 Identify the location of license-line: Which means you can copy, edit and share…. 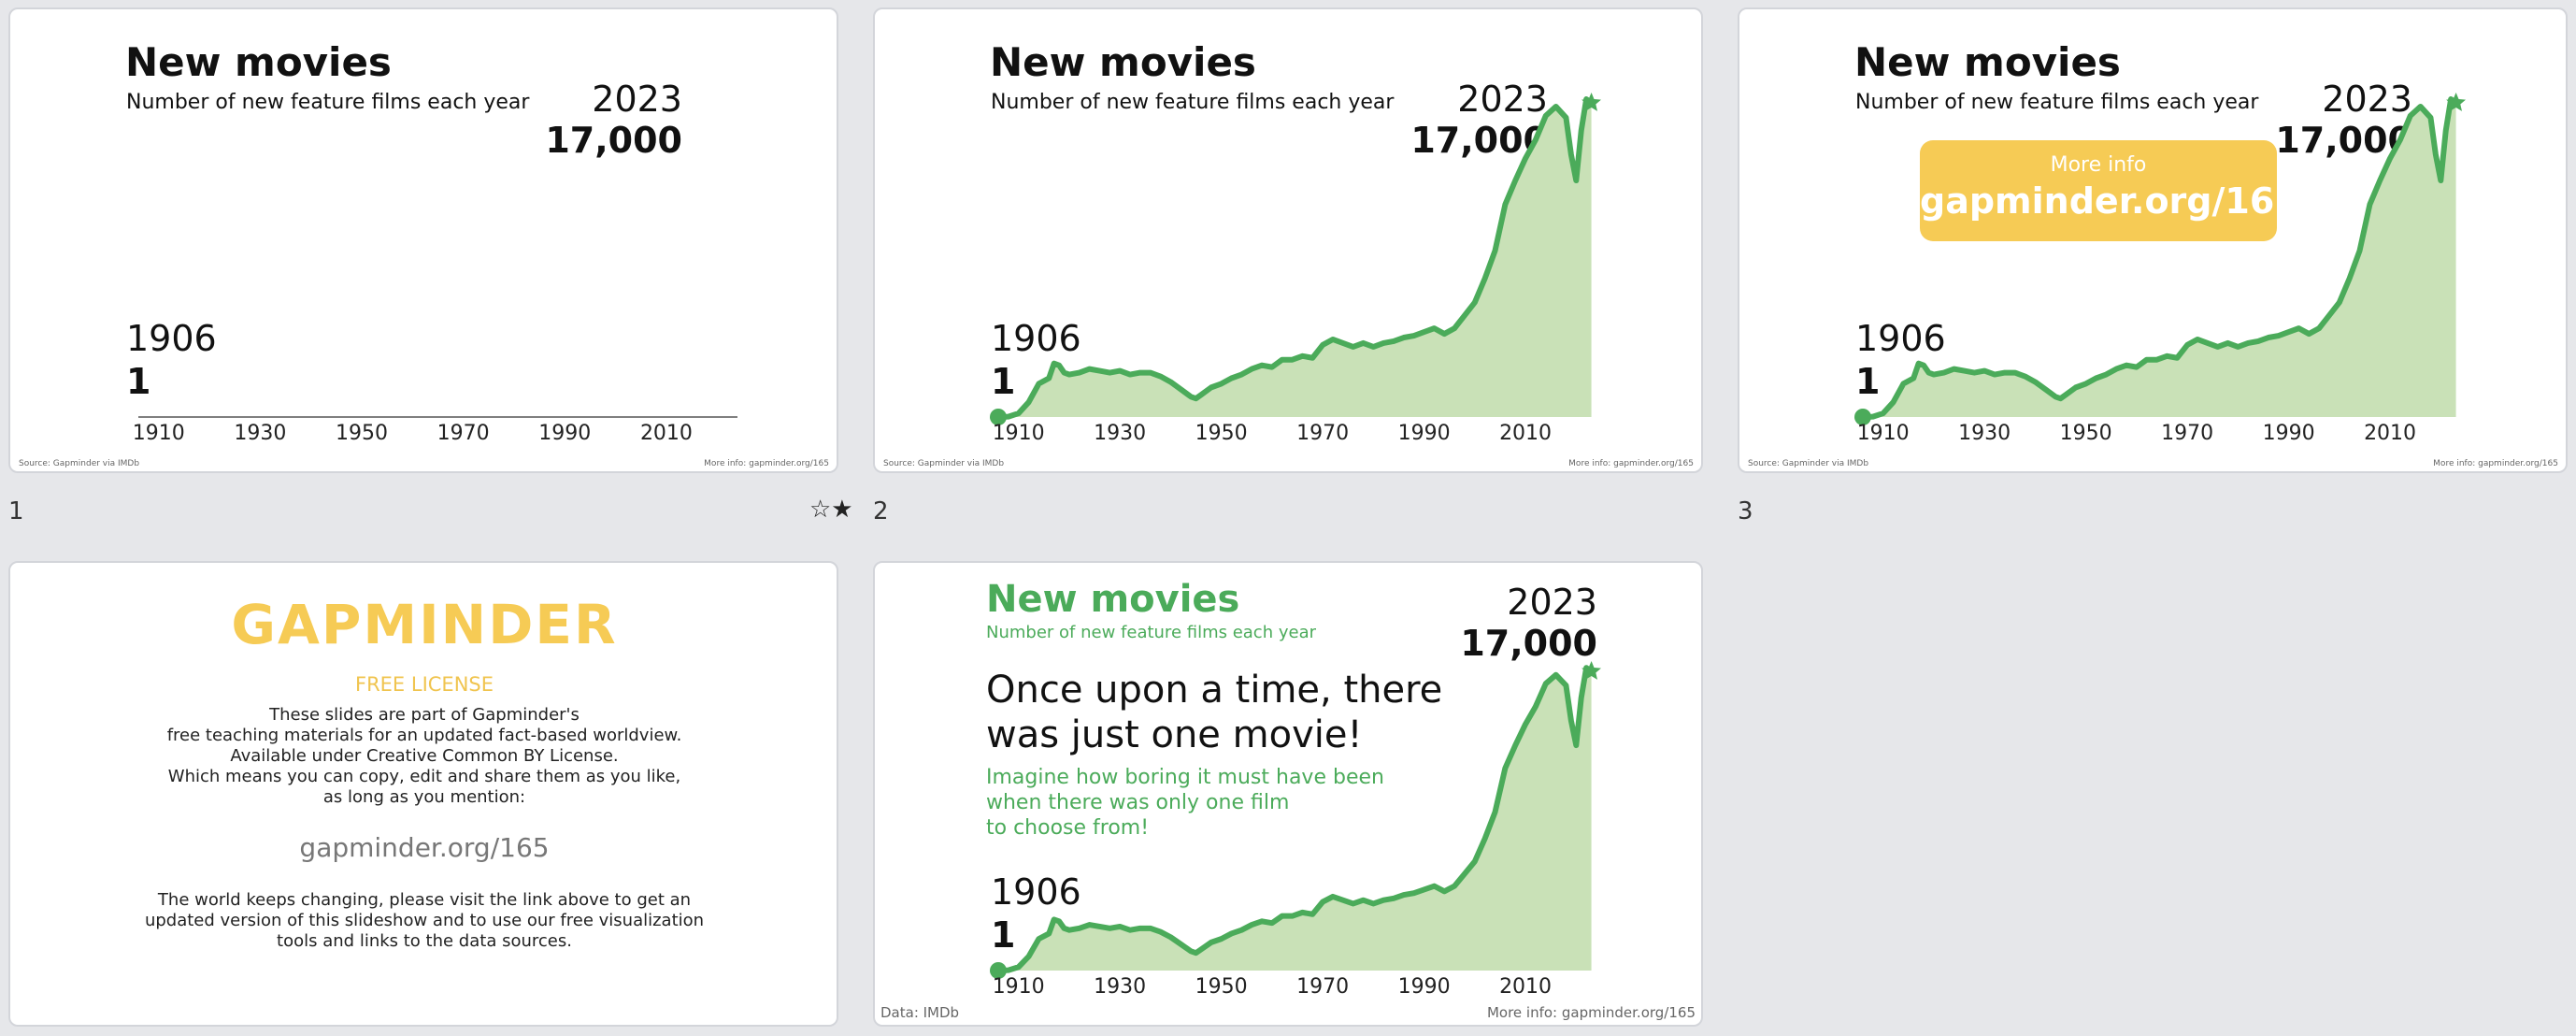
(424, 776).